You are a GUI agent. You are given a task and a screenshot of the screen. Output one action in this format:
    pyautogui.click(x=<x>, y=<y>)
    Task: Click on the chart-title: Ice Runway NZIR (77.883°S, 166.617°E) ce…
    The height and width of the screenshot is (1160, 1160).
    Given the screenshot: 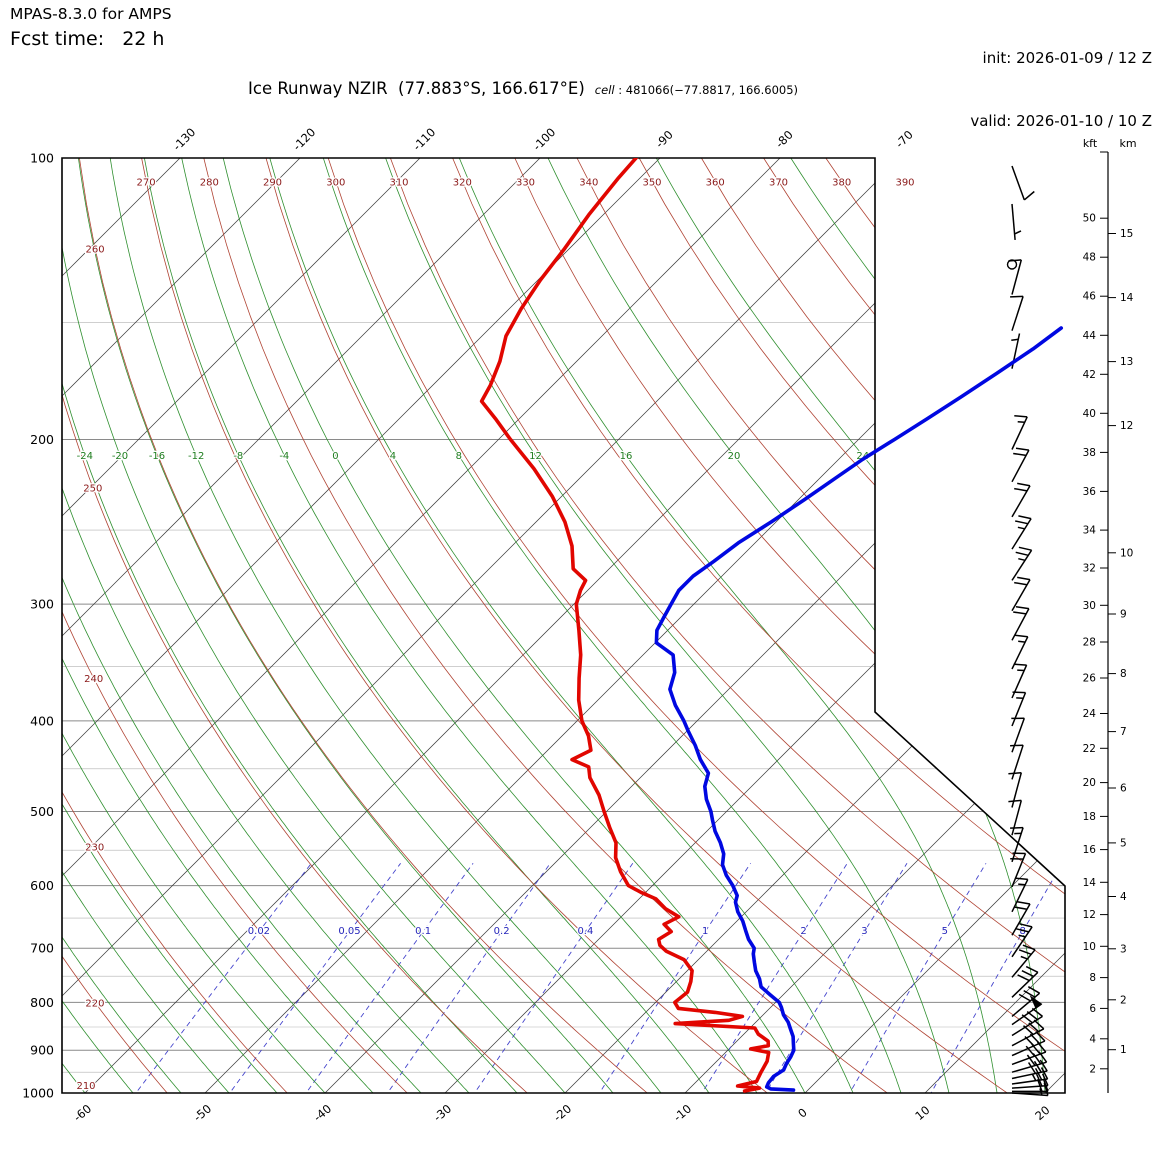 What is the action you would take?
    pyautogui.click(x=523, y=88)
    